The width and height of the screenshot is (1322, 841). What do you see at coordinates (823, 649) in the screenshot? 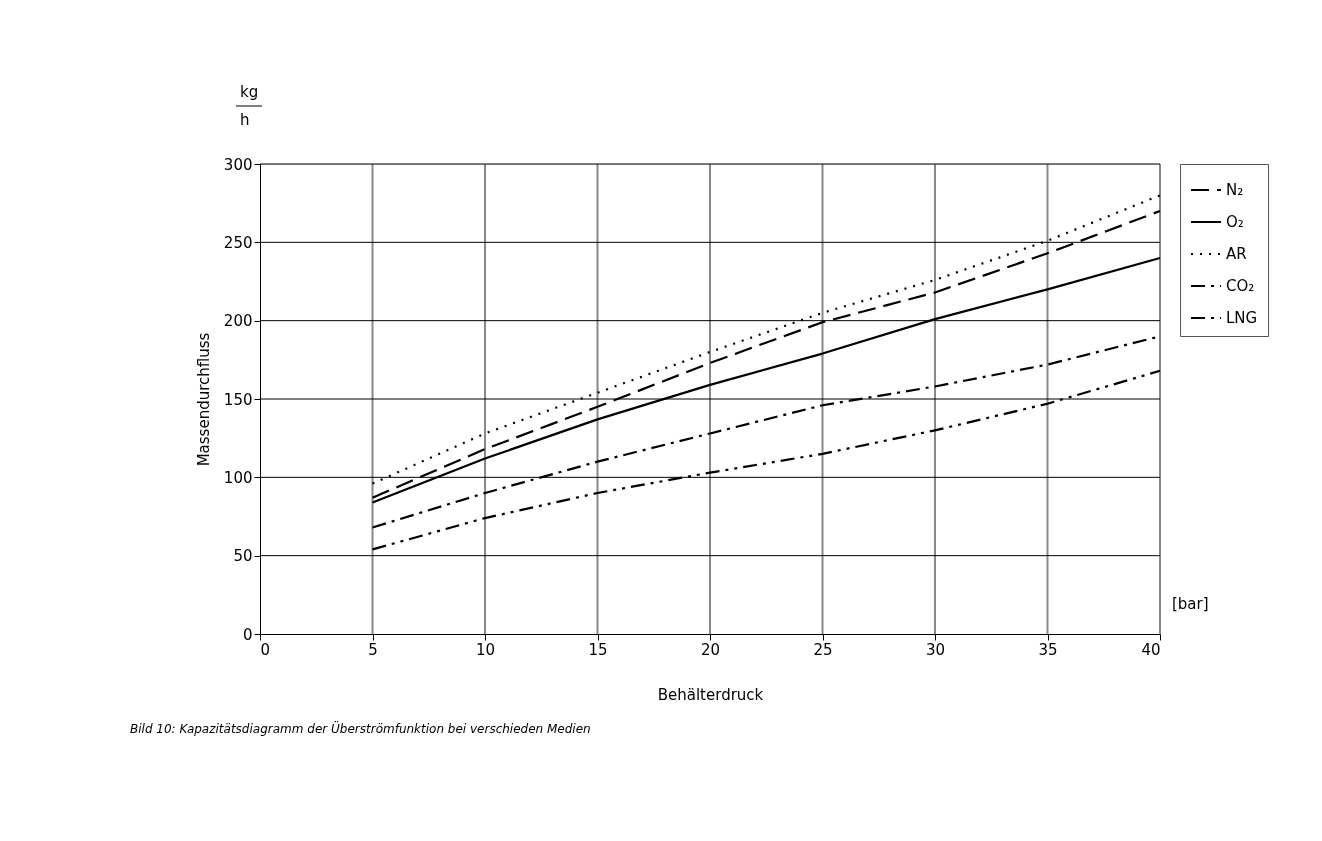
I see `x-tick-label: 25` at bounding box center [823, 649].